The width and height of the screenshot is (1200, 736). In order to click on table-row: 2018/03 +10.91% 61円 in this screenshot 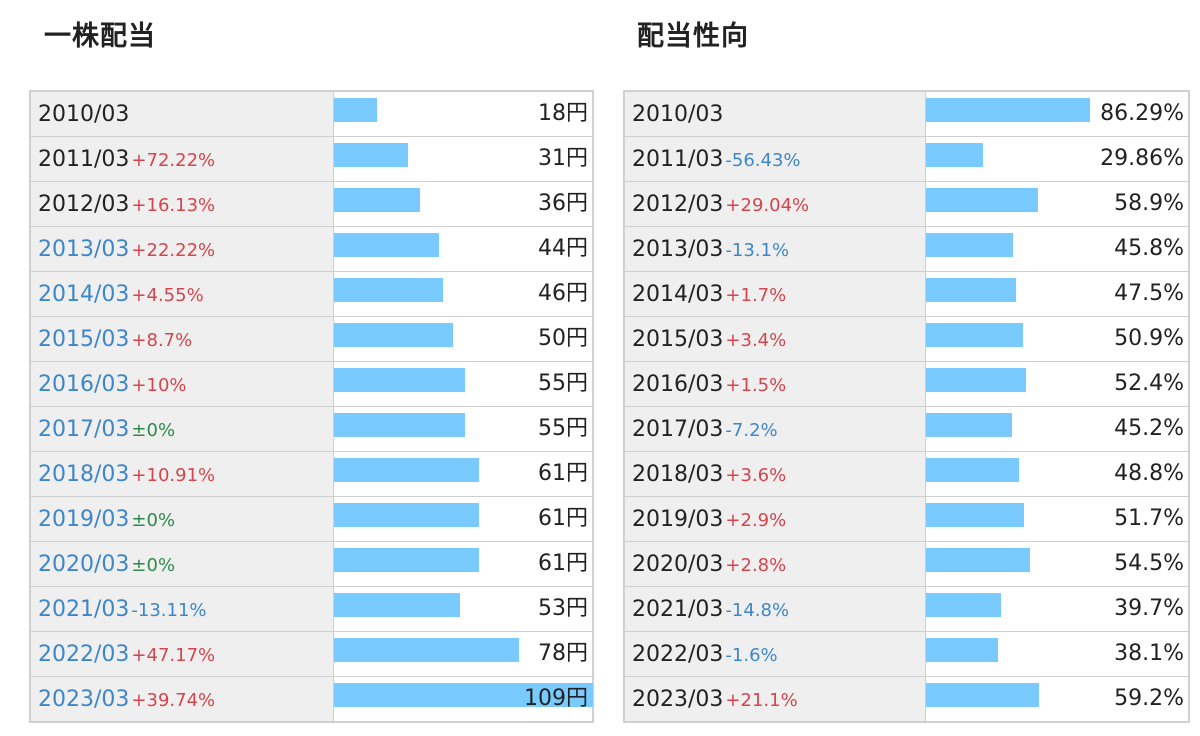, I will do `click(311, 474)`.